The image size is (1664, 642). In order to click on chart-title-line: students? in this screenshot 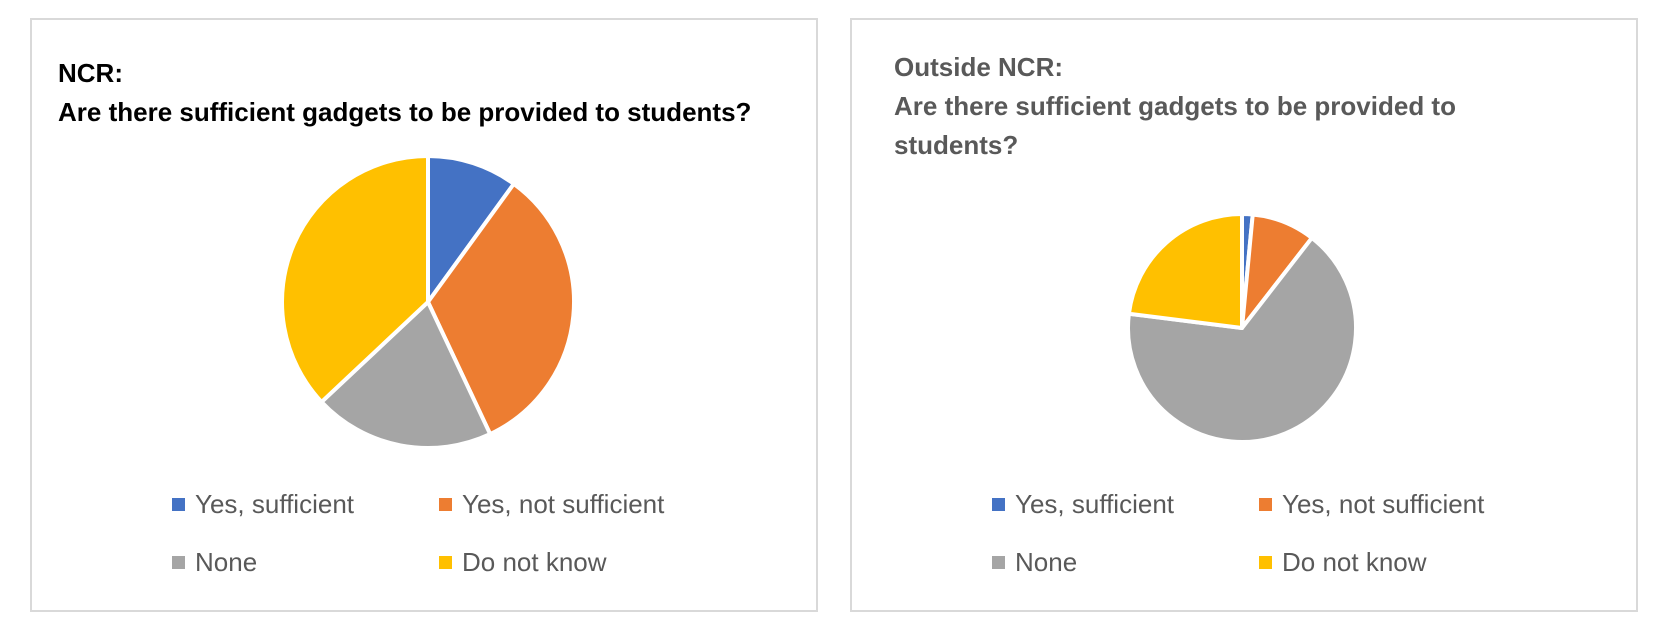, I will do `click(956, 145)`.